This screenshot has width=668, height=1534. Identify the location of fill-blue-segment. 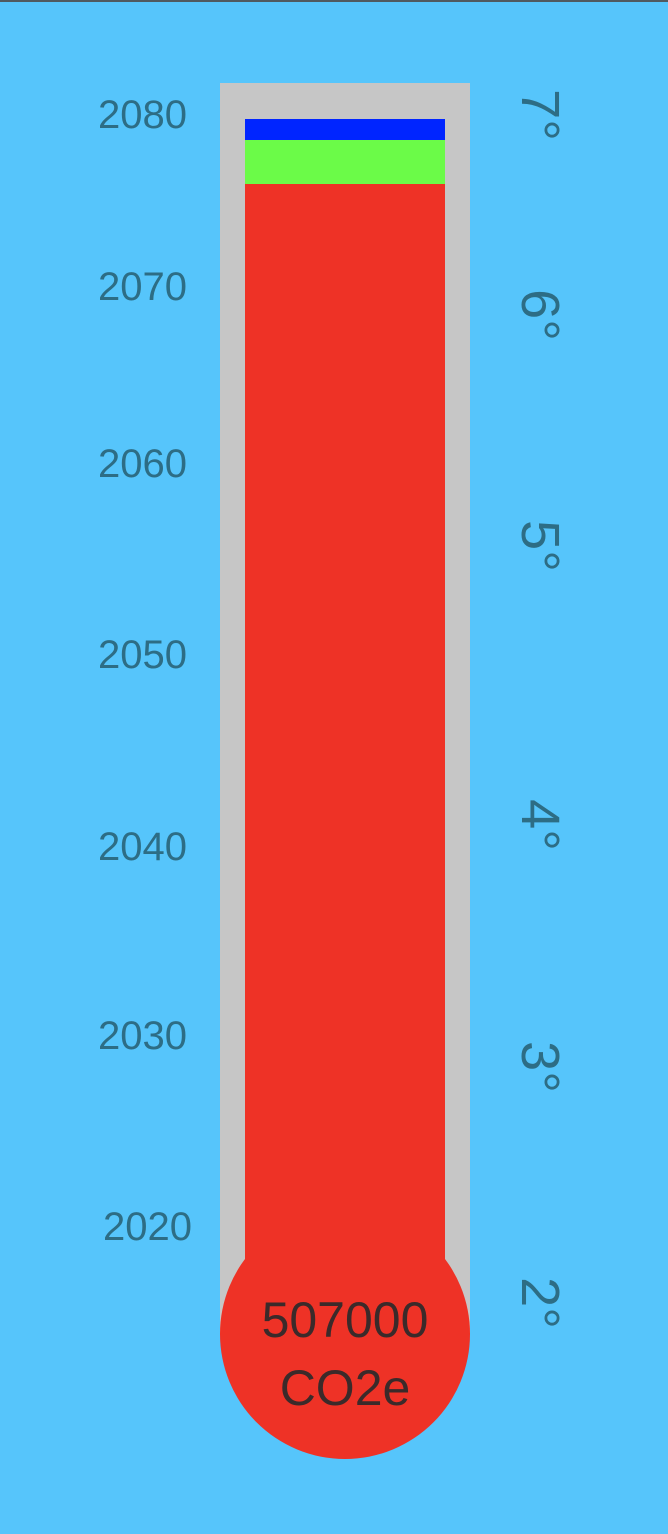
(345, 129).